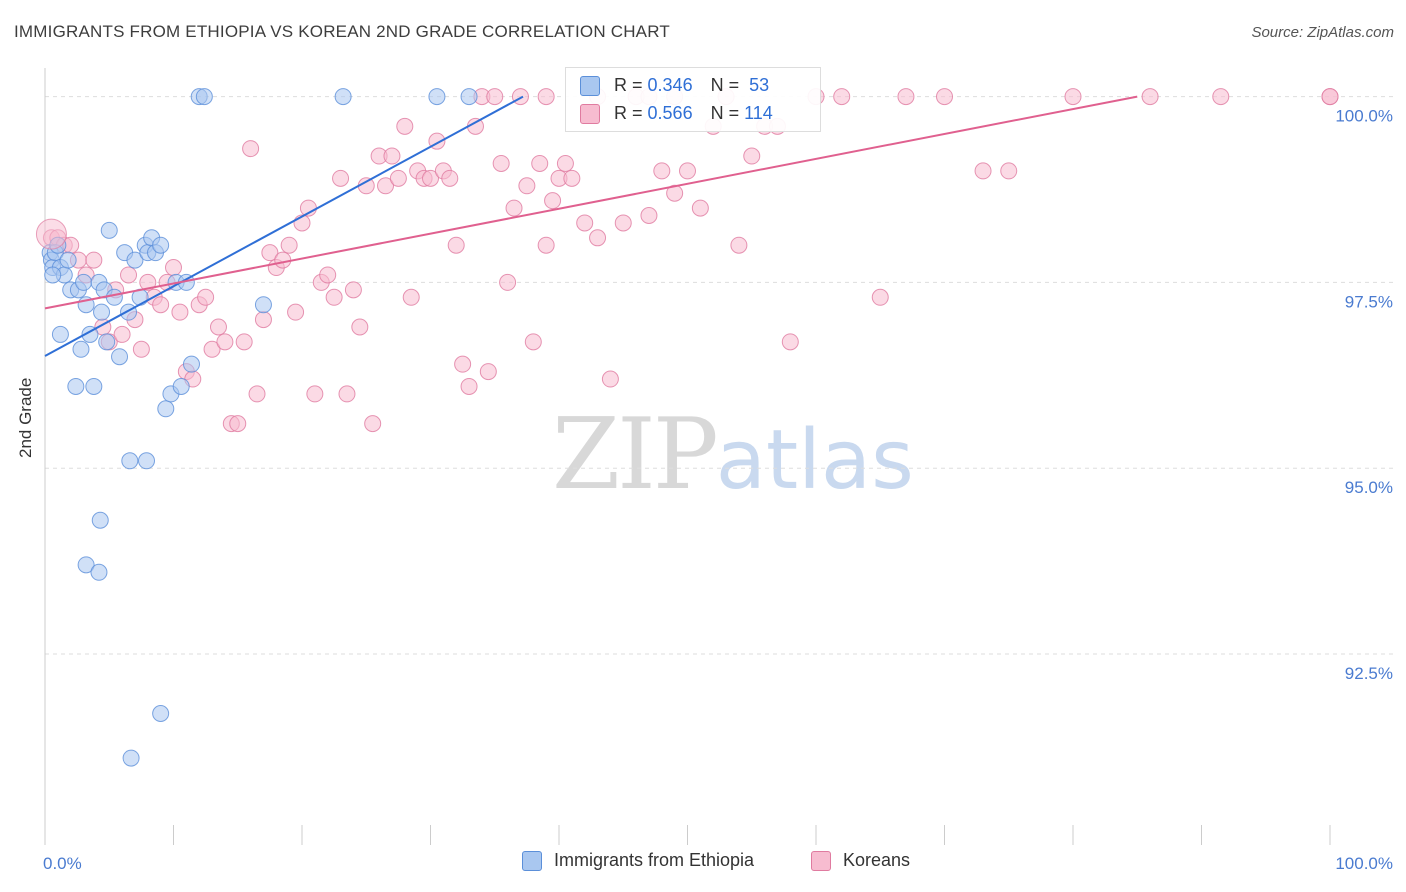 The height and width of the screenshot is (892, 1406). I want to click on y-tick-label: 100.0%, so click(1364, 116).